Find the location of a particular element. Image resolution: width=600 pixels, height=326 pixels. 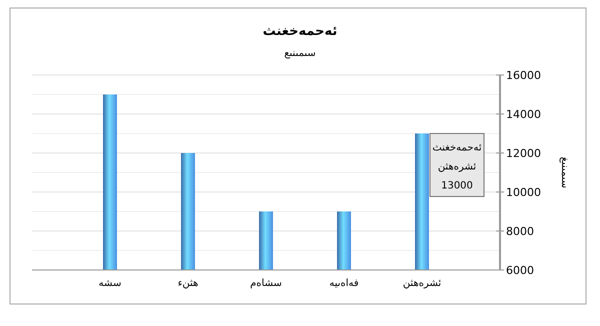

y-axis-title: سىمىنىغ is located at coordinates (564, 172).